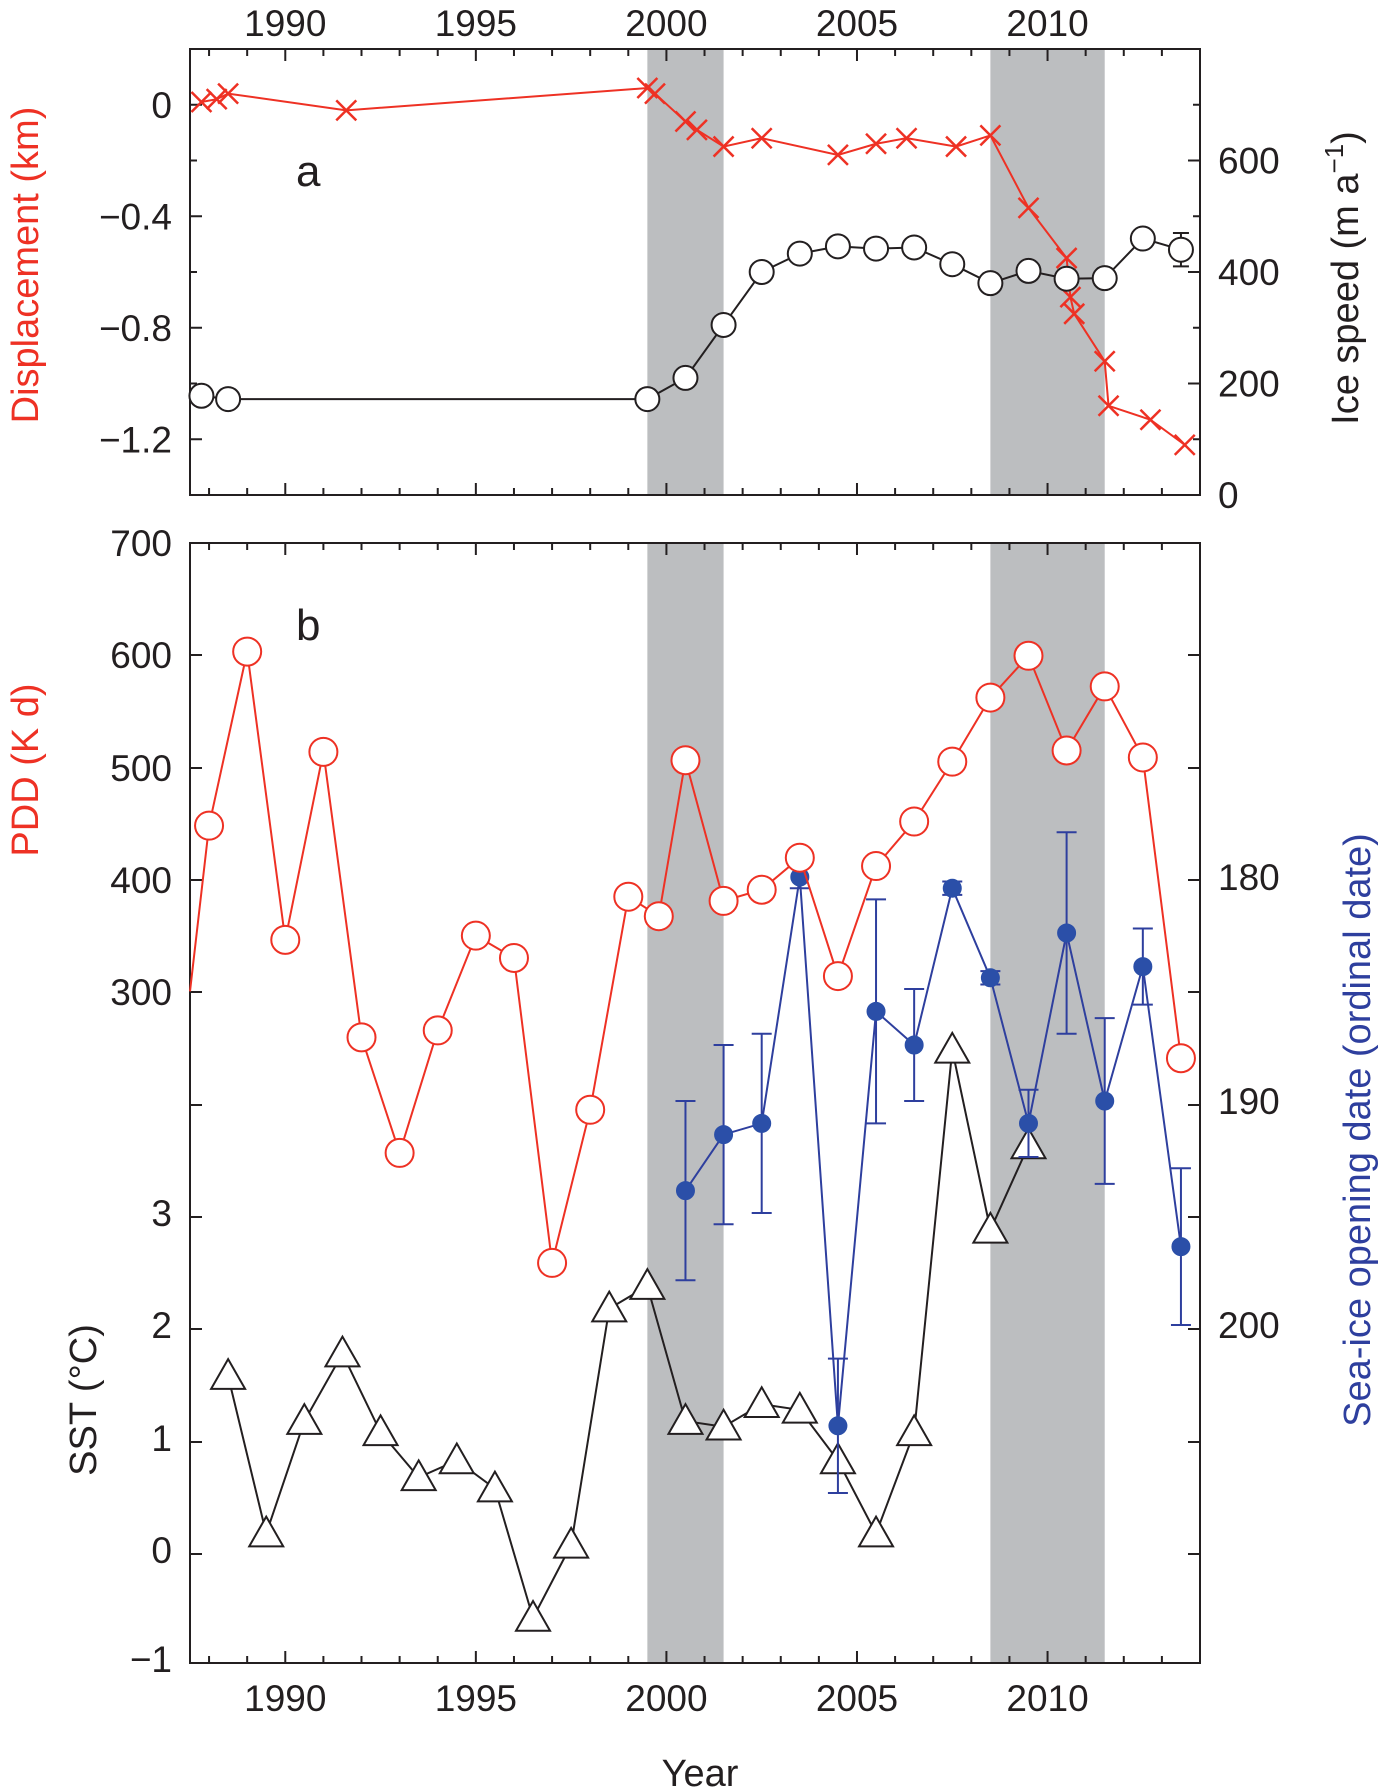 The image size is (1400, 1788). I want to click on panel-a-xtick-label-2000: 2000, so click(666, 23).